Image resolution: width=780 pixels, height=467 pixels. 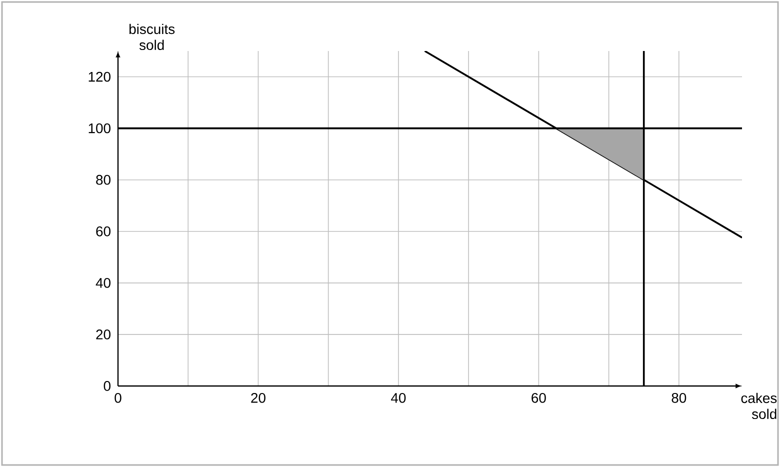 What do you see at coordinates (398, 397) in the screenshot?
I see `x-tick-label: 40` at bounding box center [398, 397].